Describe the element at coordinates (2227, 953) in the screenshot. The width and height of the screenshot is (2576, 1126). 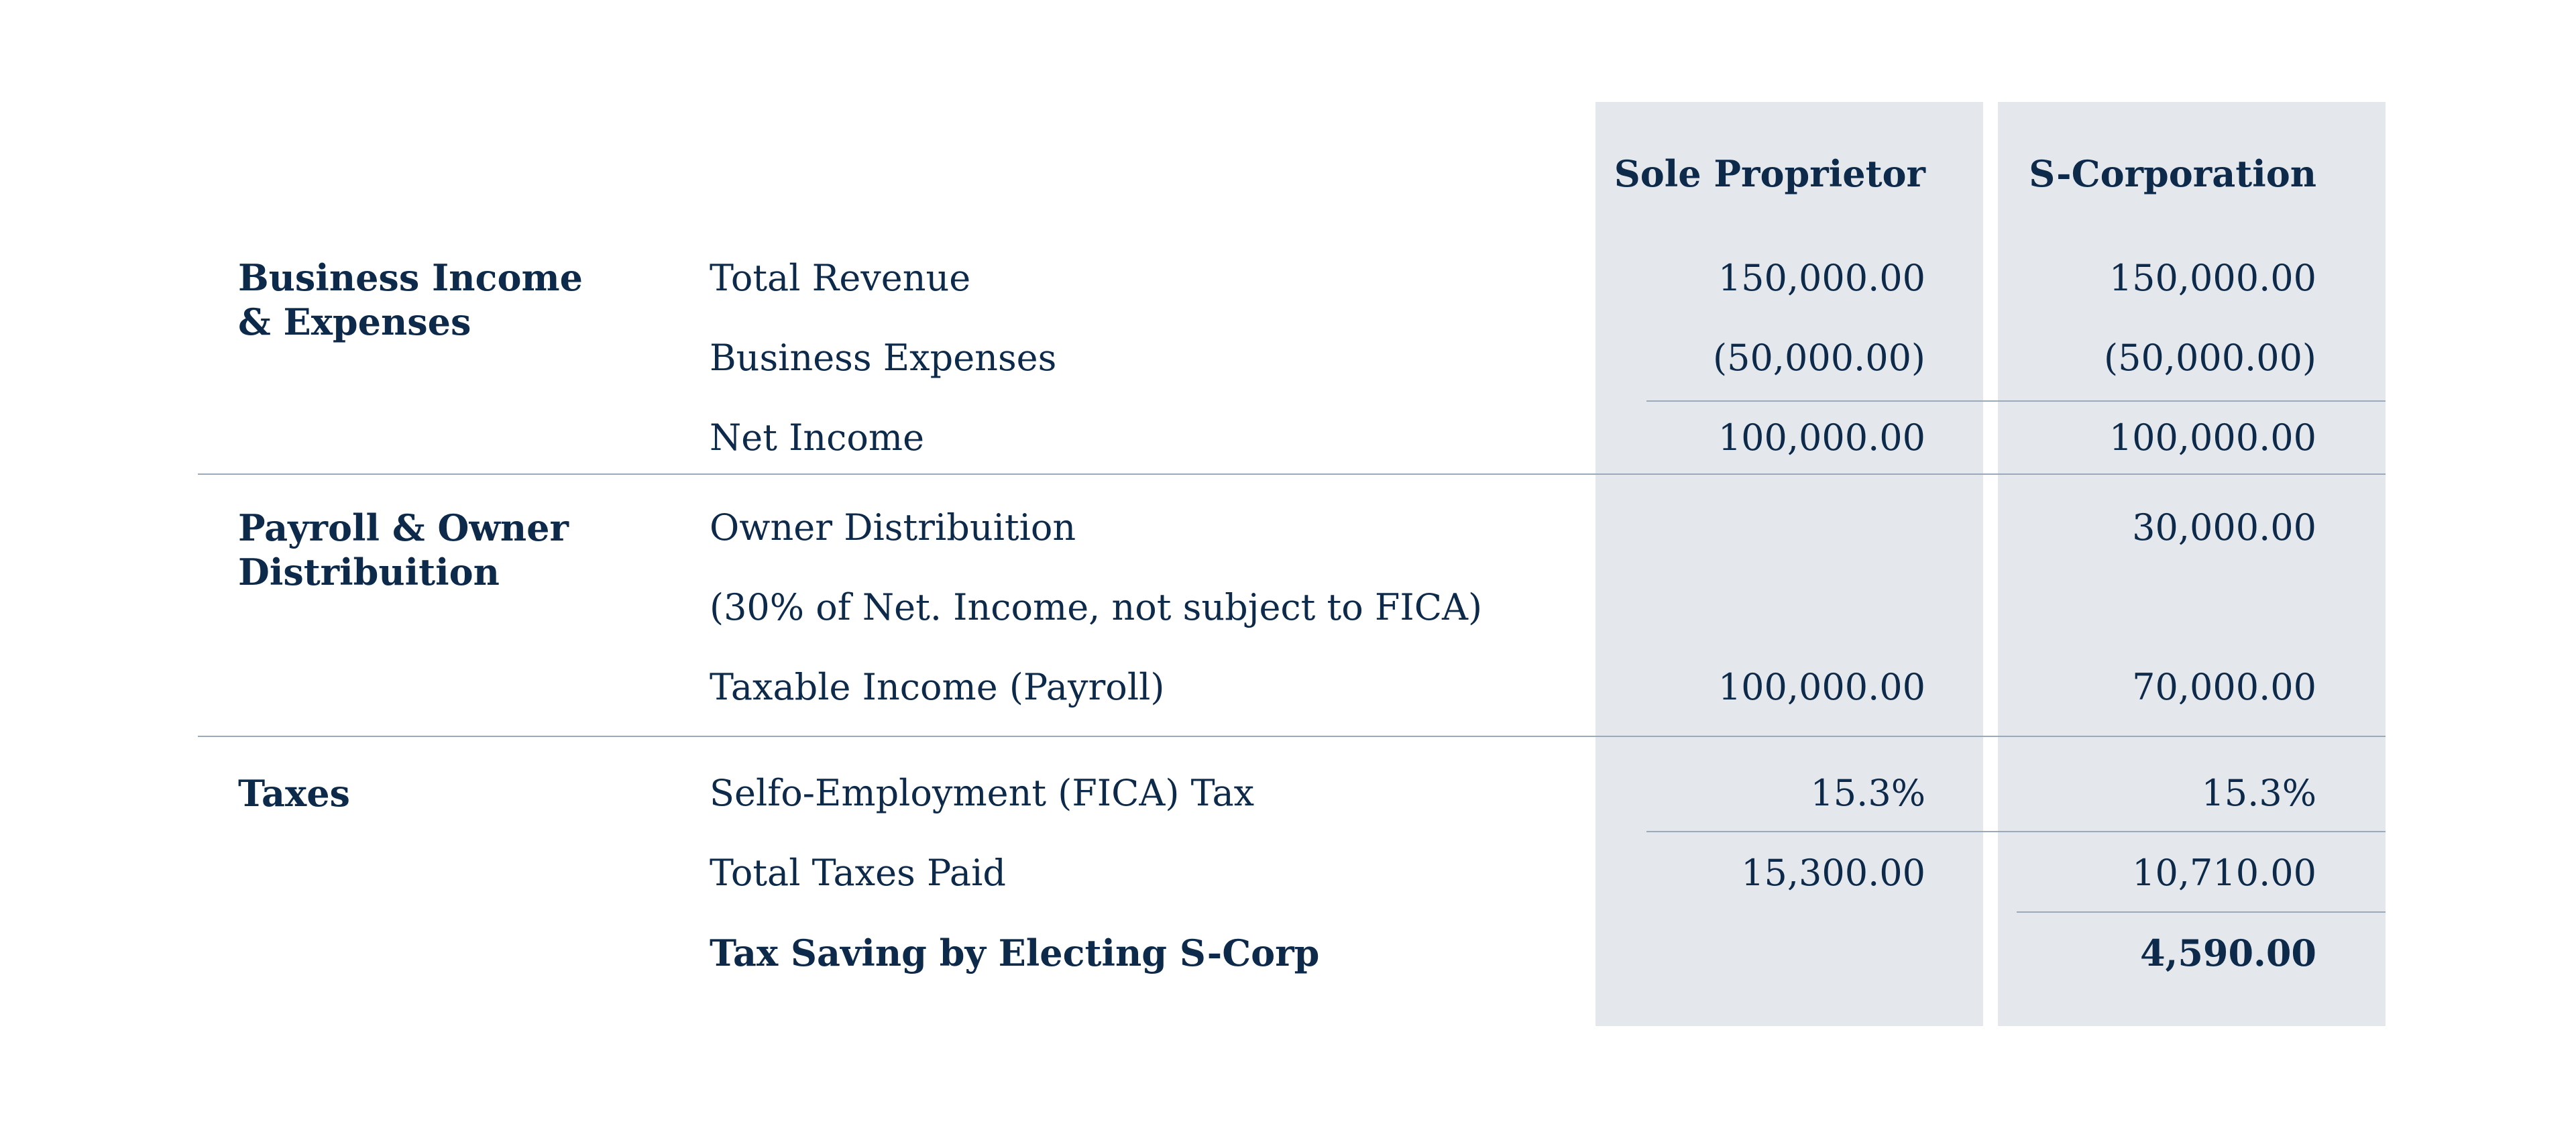
I see `cell-scorp-tax-saving: 4,590.00` at that location.